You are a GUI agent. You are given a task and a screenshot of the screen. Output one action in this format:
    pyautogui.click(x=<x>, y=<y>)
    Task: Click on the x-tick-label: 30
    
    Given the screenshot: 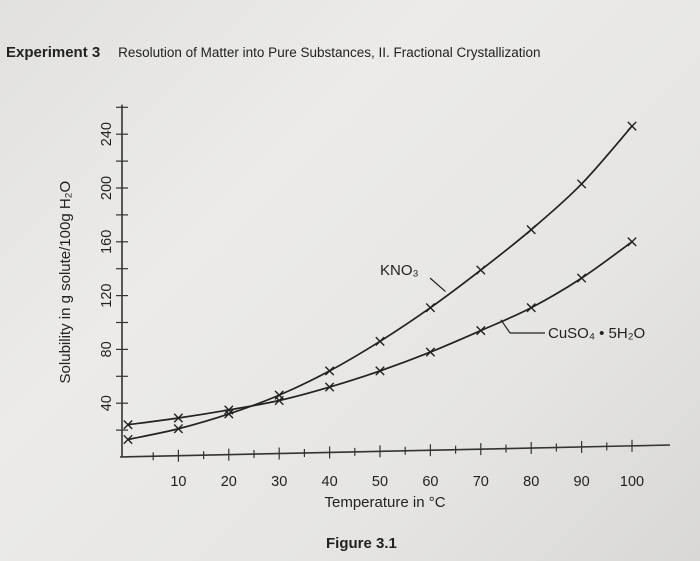 What is the action you would take?
    pyautogui.click(x=279, y=482)
    